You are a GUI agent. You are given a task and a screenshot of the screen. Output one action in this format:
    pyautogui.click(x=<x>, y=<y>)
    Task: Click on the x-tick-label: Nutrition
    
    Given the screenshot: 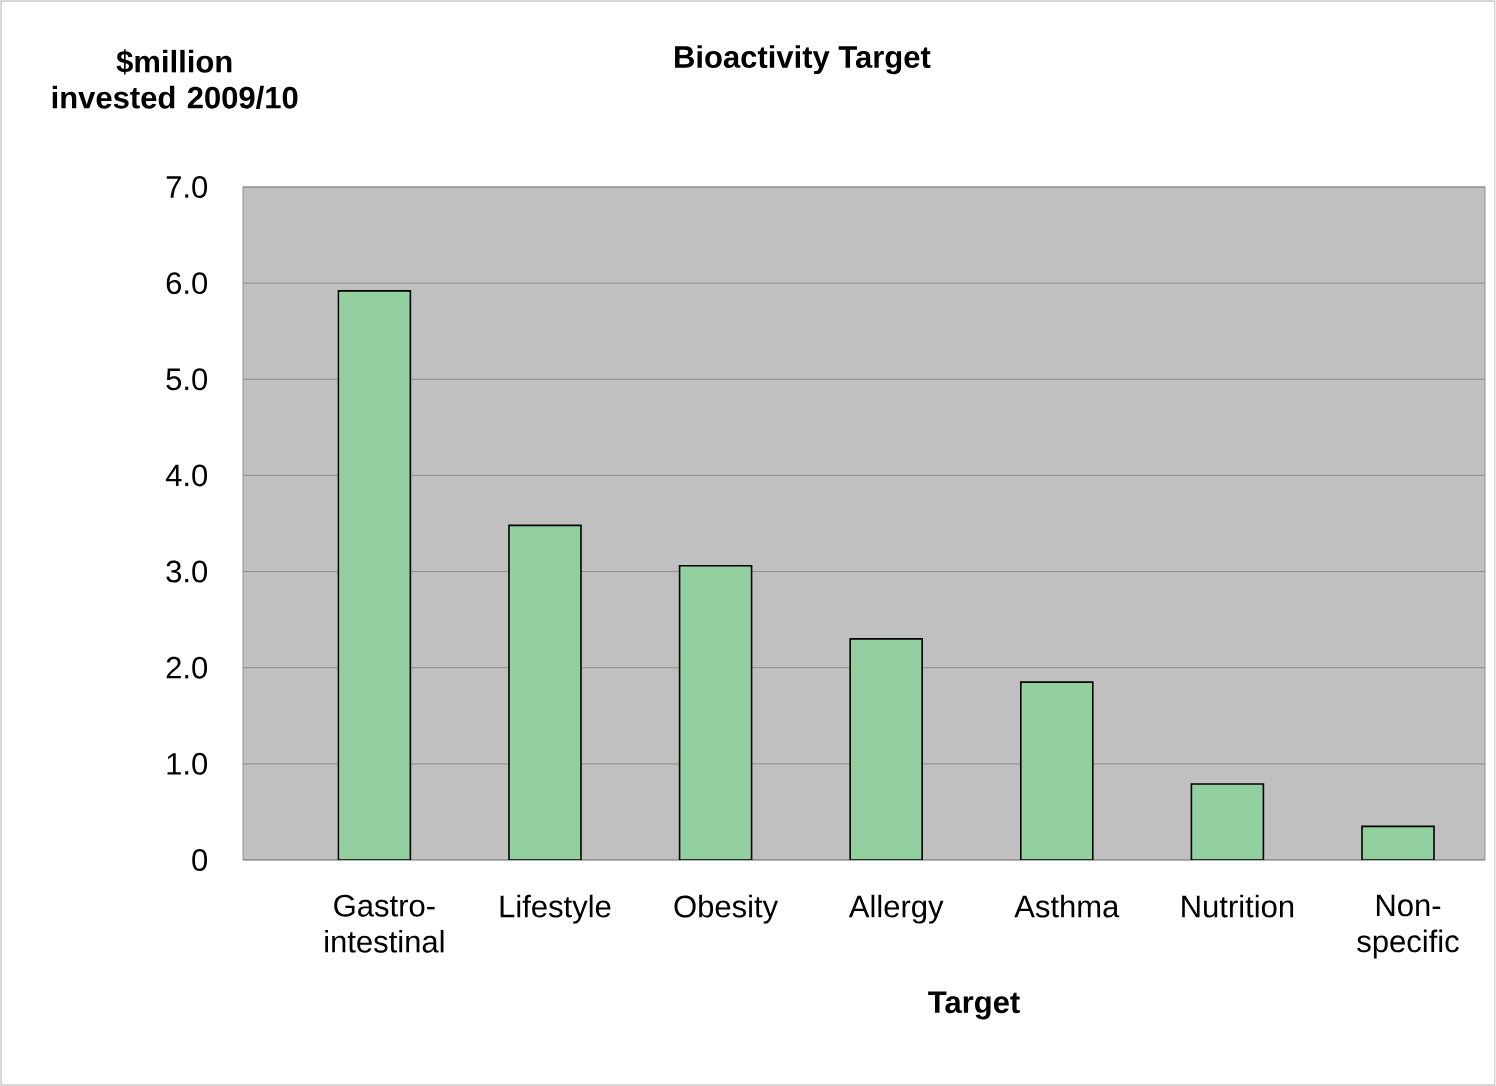 What is the action you would take?
    pyautogui.click(x=1238, y=906)
    